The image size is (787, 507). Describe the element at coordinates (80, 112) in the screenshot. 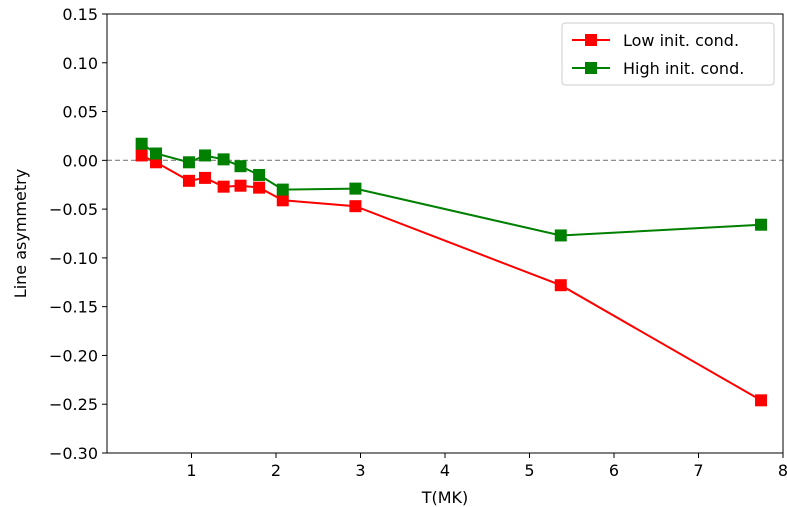

I see `y-tick-label: 0.05` at that location.